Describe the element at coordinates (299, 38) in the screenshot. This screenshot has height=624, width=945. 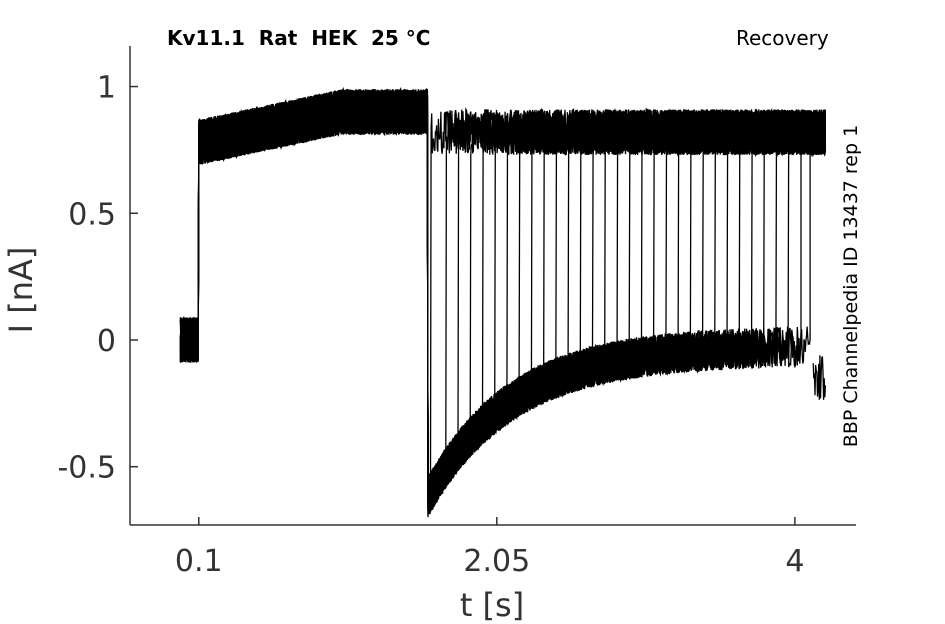
I see `chart-title: Kv11.1 Rat HEK 25 °C` at that location.